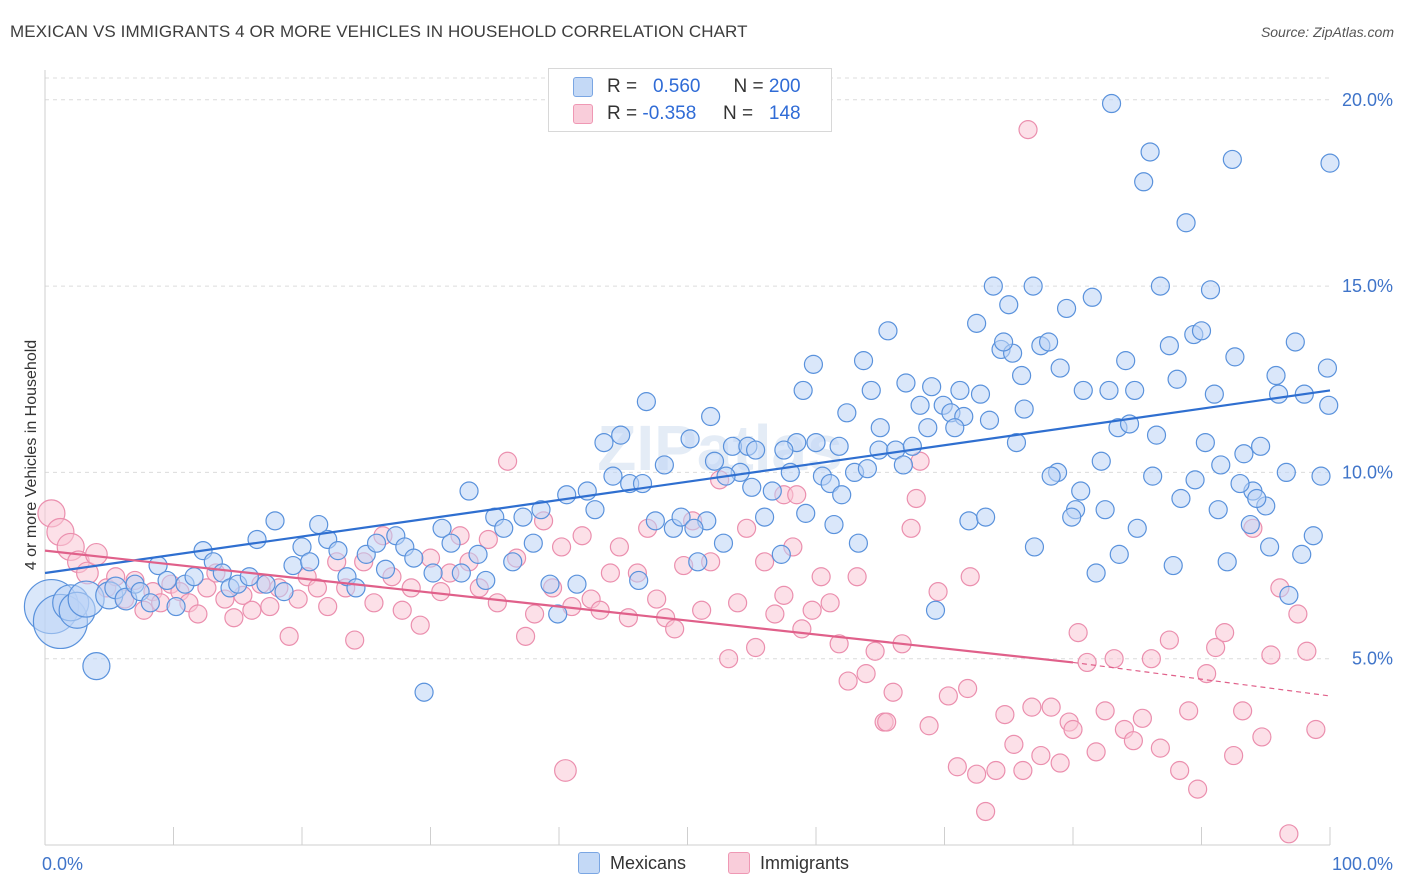 This screenshot has width=1406, height=892. Describe the element at coordinates (676, 86) in the screenshot. I see `legend-r-value: 0.560` at that location.